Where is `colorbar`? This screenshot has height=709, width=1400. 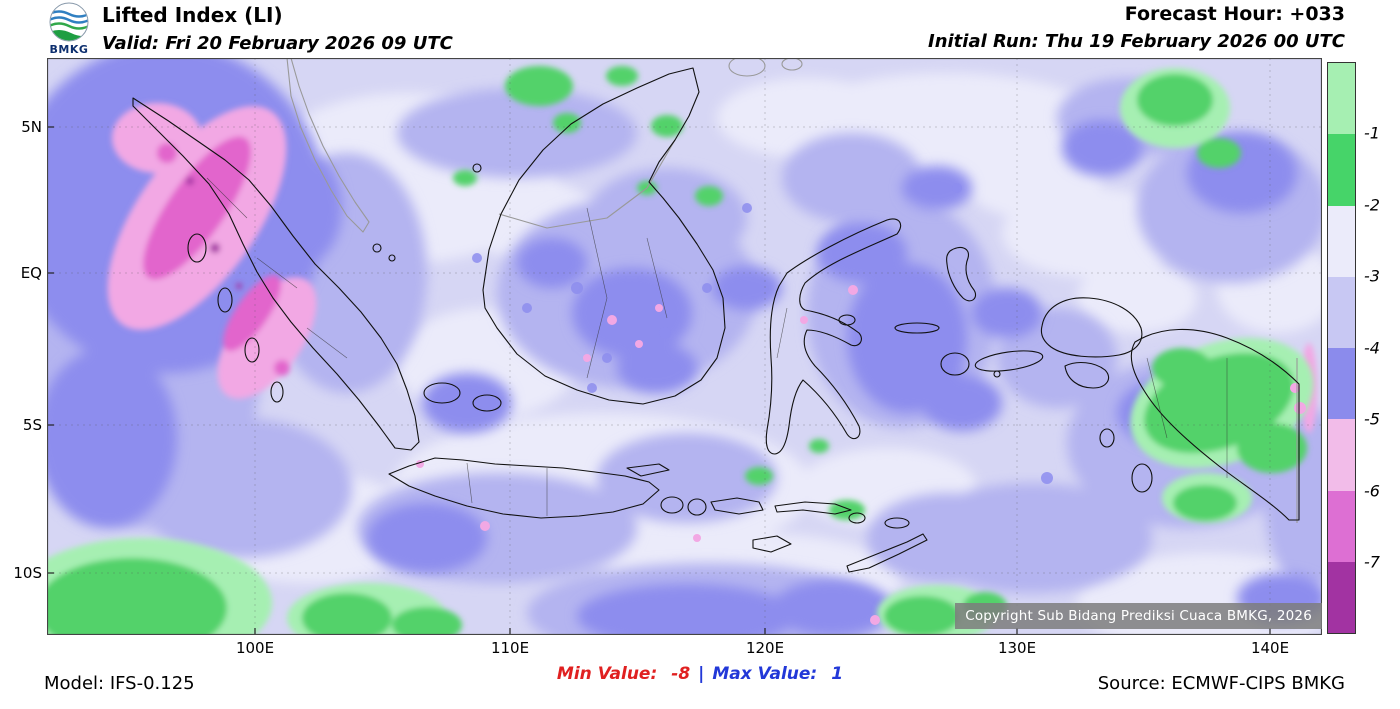 colorbar is located at coordinates (1341, 348).